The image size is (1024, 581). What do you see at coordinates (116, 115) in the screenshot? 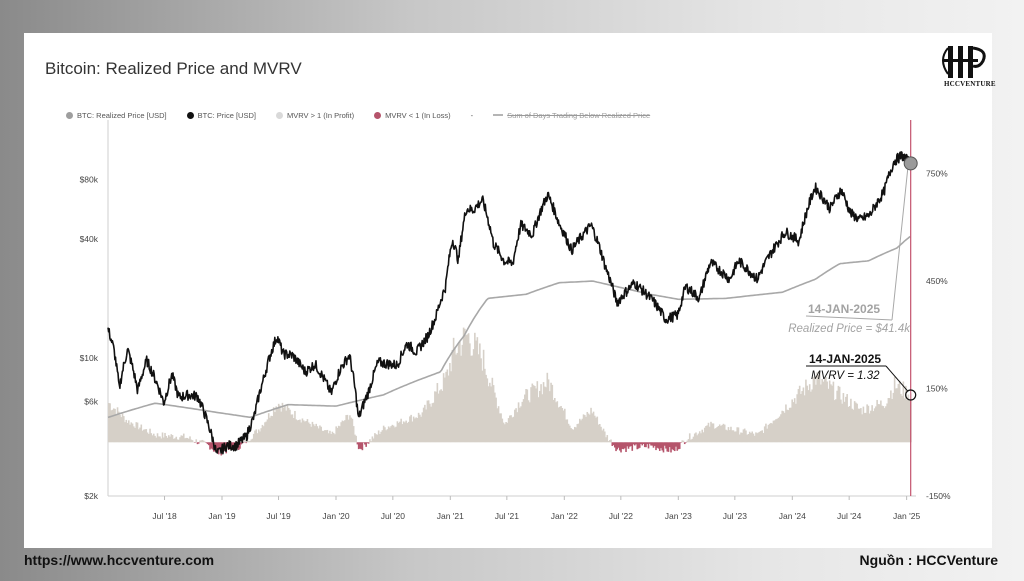
I see `legend-item: BTC: Realized Price [USD]` at bounding box center [116, 115].